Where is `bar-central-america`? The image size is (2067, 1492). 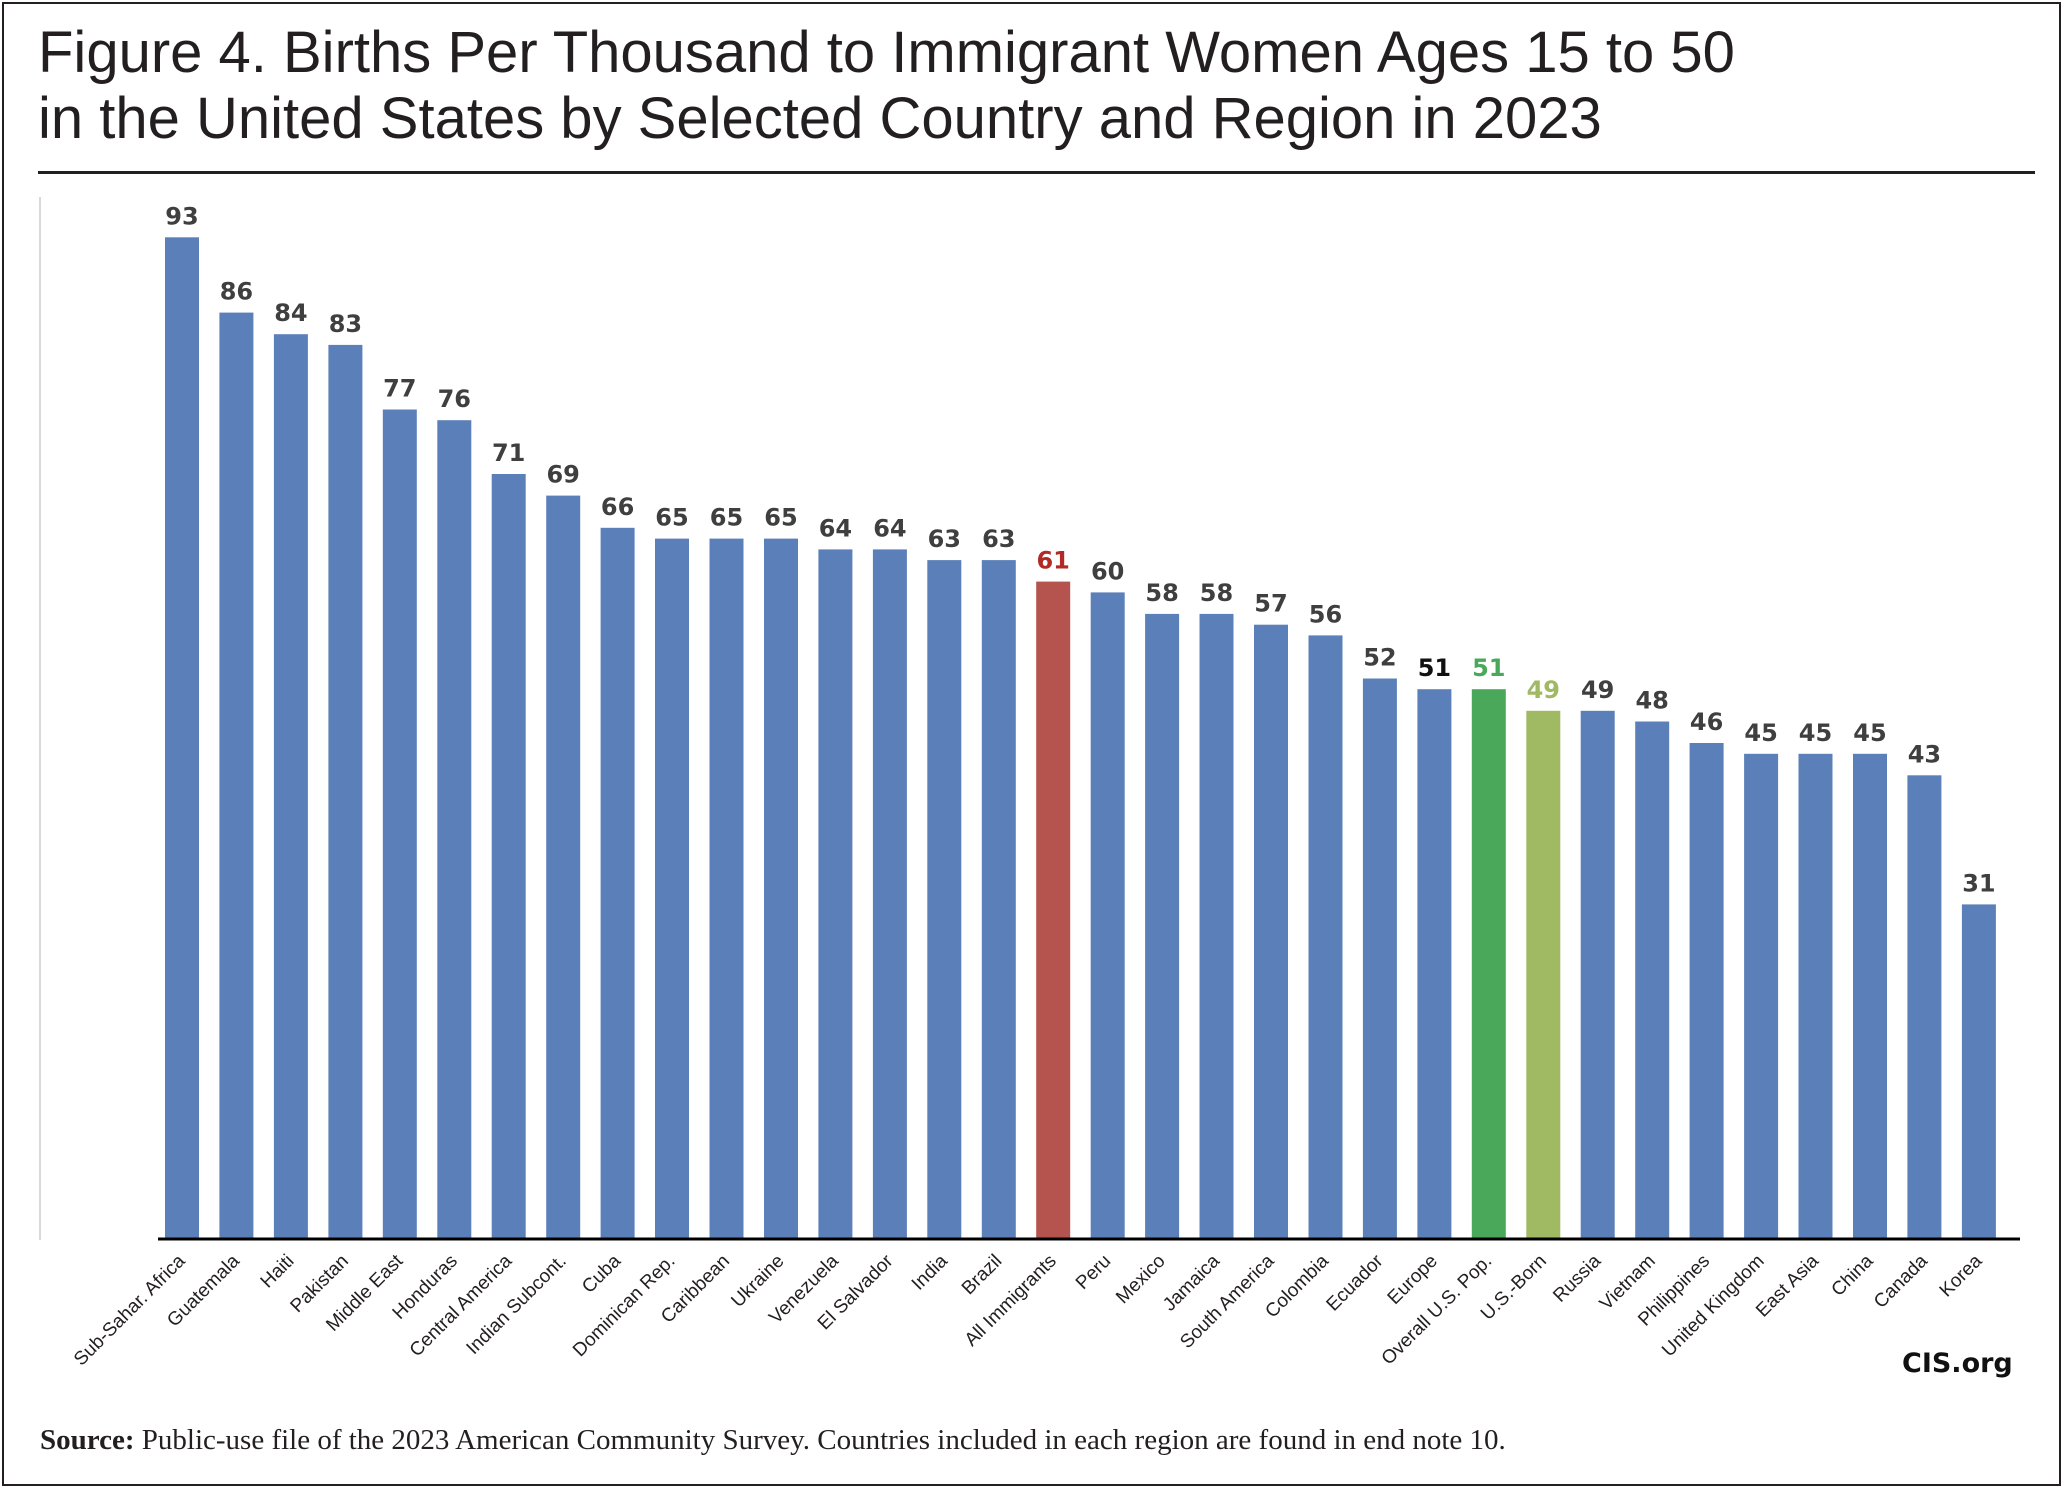
bar-central-america is located at coordinates (508, 856).